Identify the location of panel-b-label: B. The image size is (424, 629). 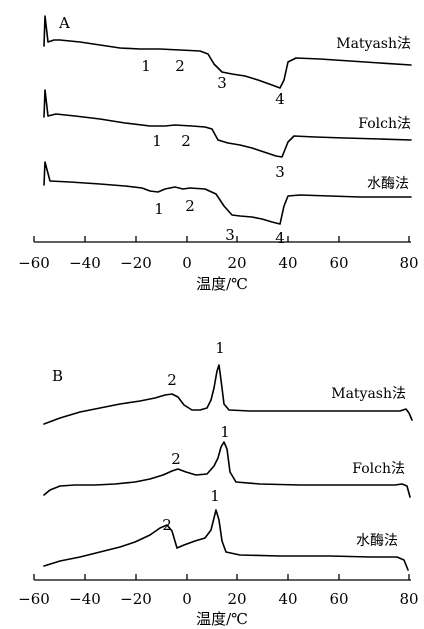
(57, 376).